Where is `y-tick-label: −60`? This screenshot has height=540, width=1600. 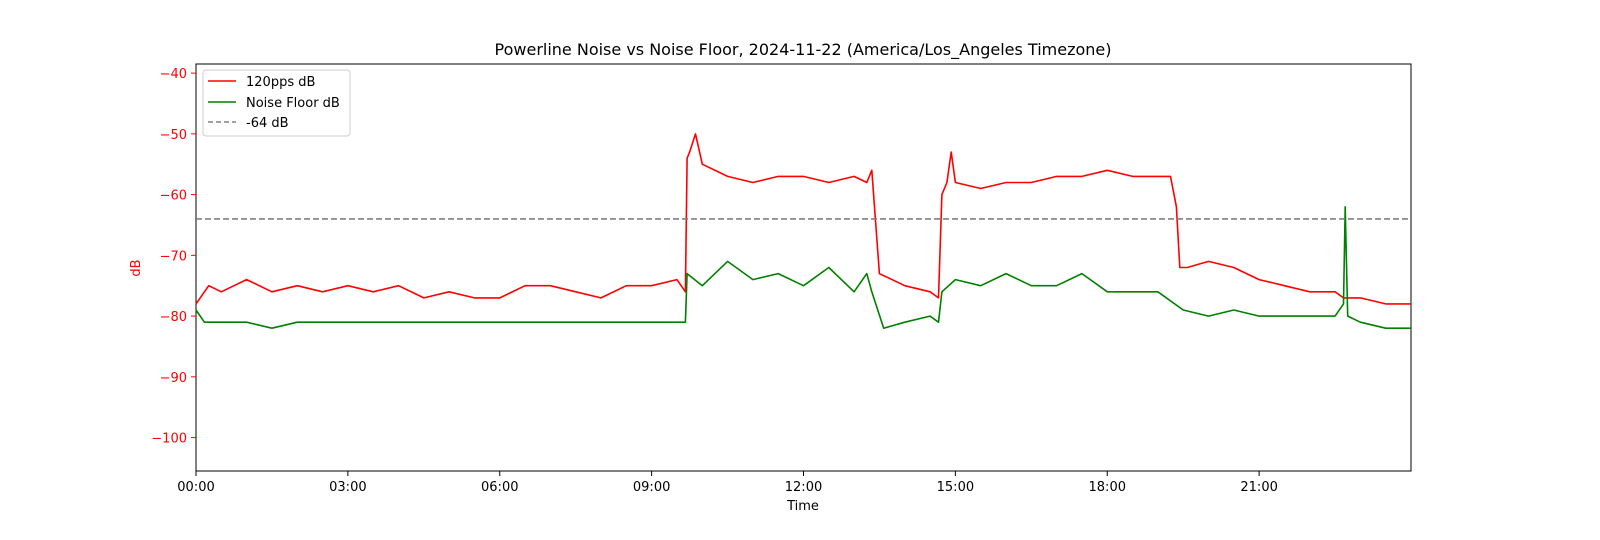 y-tick-label: −60 is located at coordinates (173, 196).